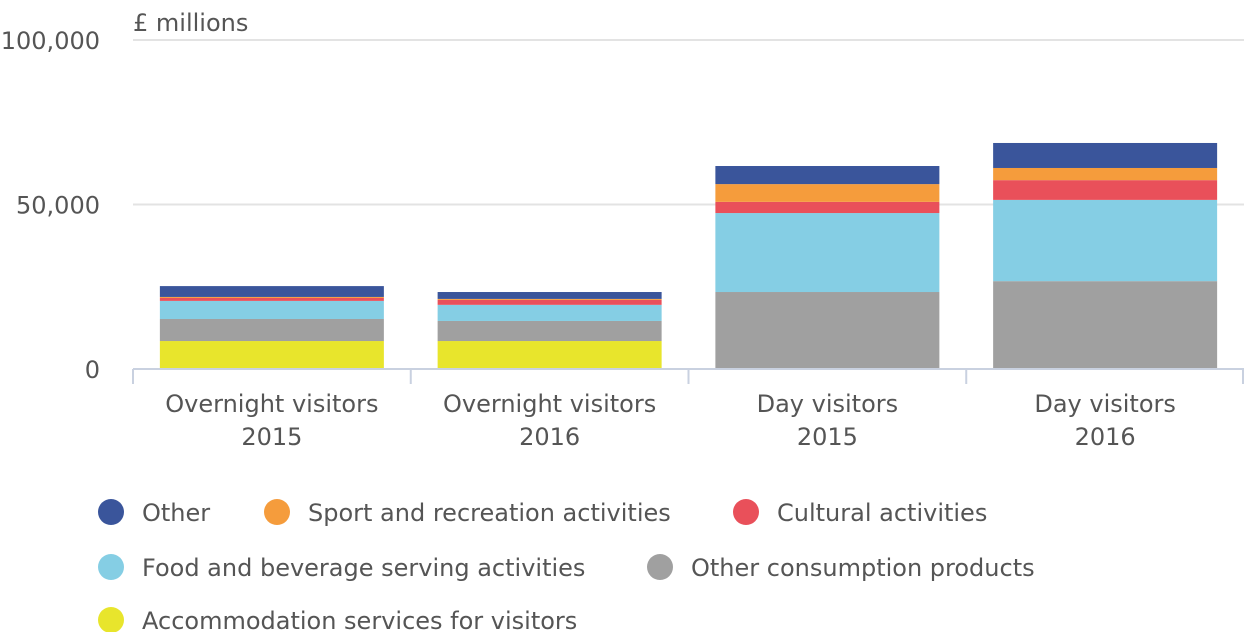  I want to click on legend-label: Other consumption products, so click(863, 568).